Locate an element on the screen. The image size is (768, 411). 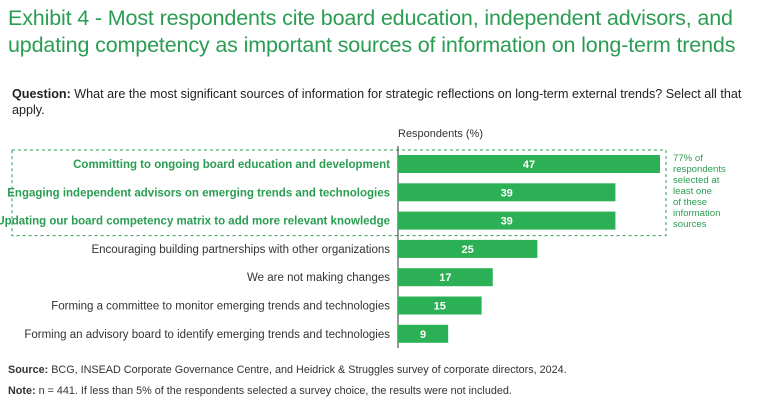
source-label: Source: is located at coordinates (28, 370).